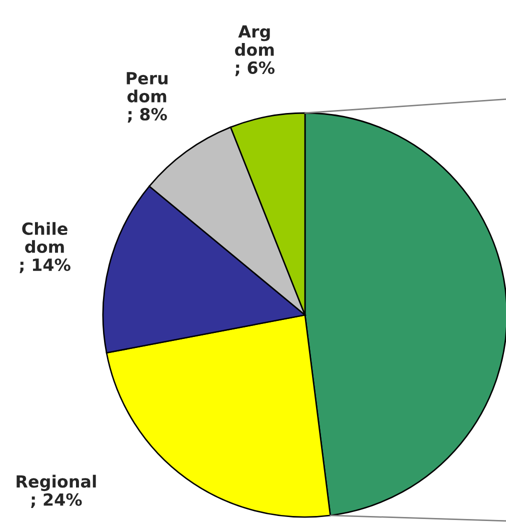 This screenshot has width=506, height=528. What do you see at coordinates (45, 266) in the screenshot?
I see `data-label: ; 14%` at bounding box center [45, 266].